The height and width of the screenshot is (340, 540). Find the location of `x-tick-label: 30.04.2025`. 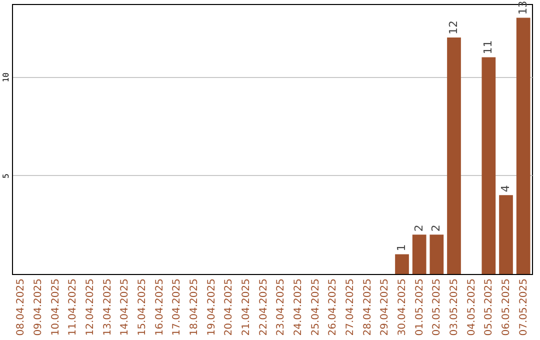

x-tick-label: 30.04.2025 is located at coordinates (402, 307).